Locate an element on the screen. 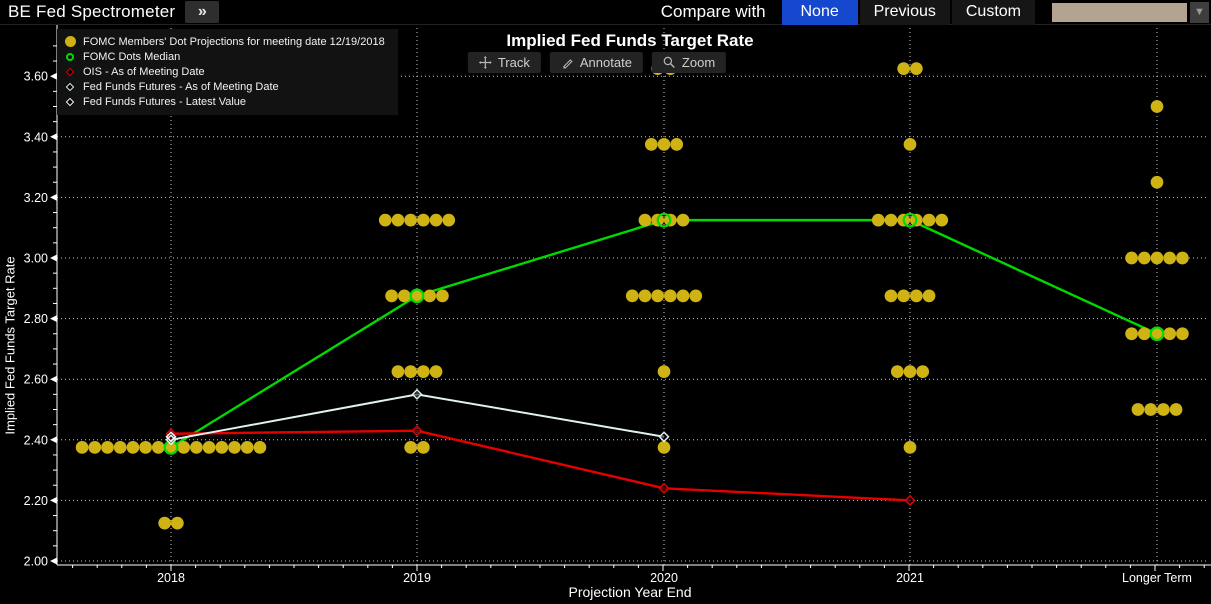 The width and height of the screenshot is (1211, 604). compare-custom-value is located at coordinates (1119, 12).